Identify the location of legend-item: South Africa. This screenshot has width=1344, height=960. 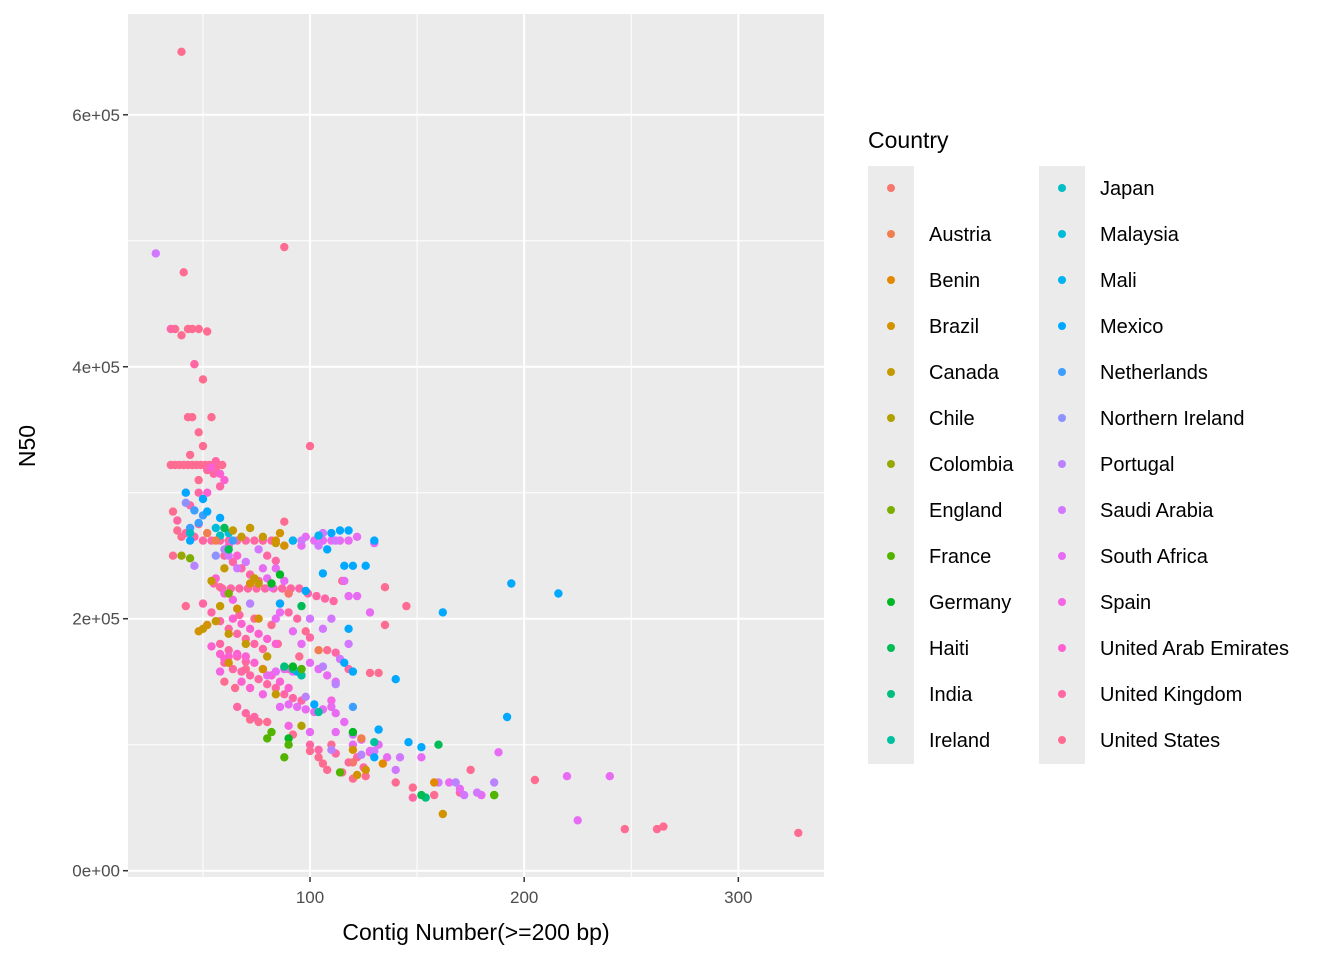
(1133, 557).